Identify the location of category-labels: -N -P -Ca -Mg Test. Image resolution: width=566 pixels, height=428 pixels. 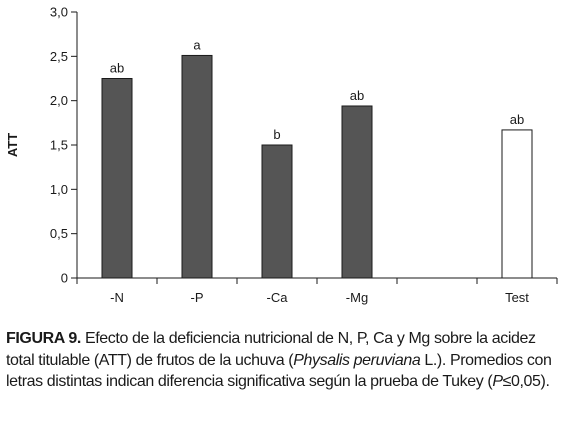
(319, 297).